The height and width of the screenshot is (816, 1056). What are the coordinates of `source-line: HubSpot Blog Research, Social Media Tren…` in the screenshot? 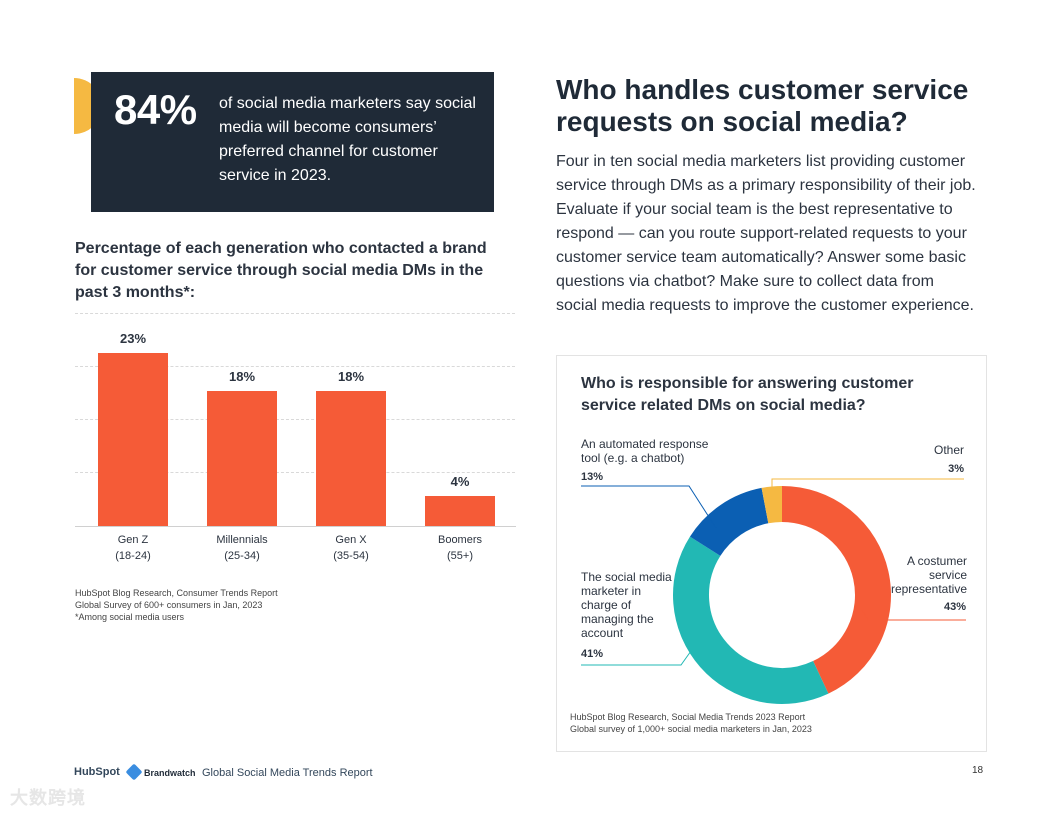 It's located at (688, 717).